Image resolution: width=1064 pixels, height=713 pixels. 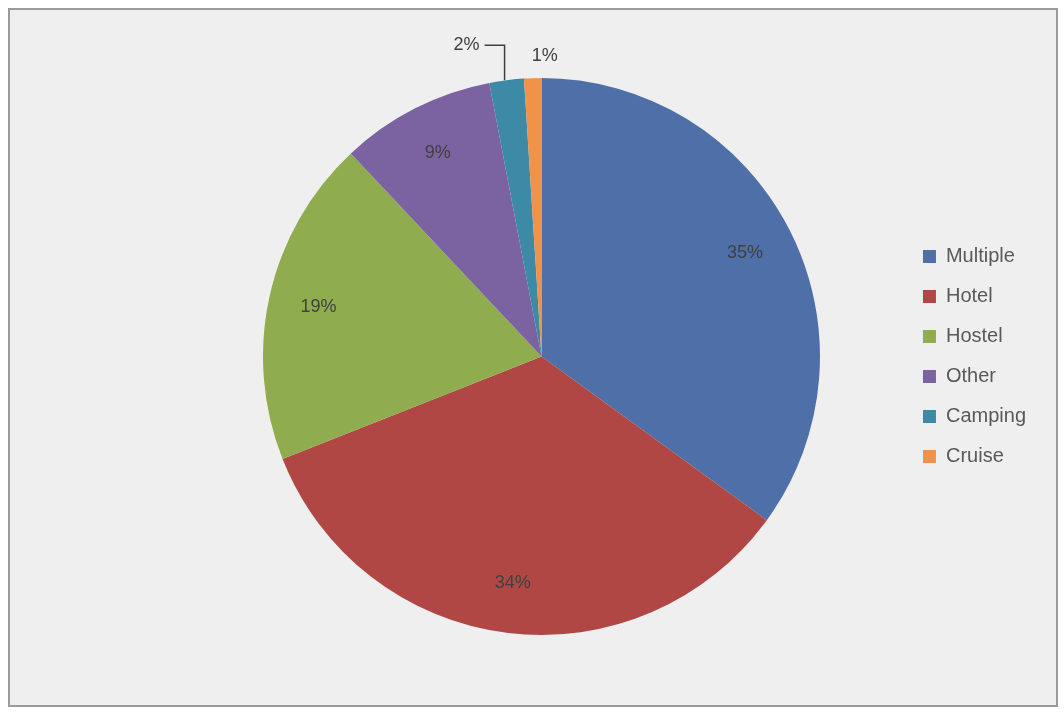 What do you see at coordinates (437, 151) in the screenshot?
I see `data-label: 9%` at bounding box center [437, 151].